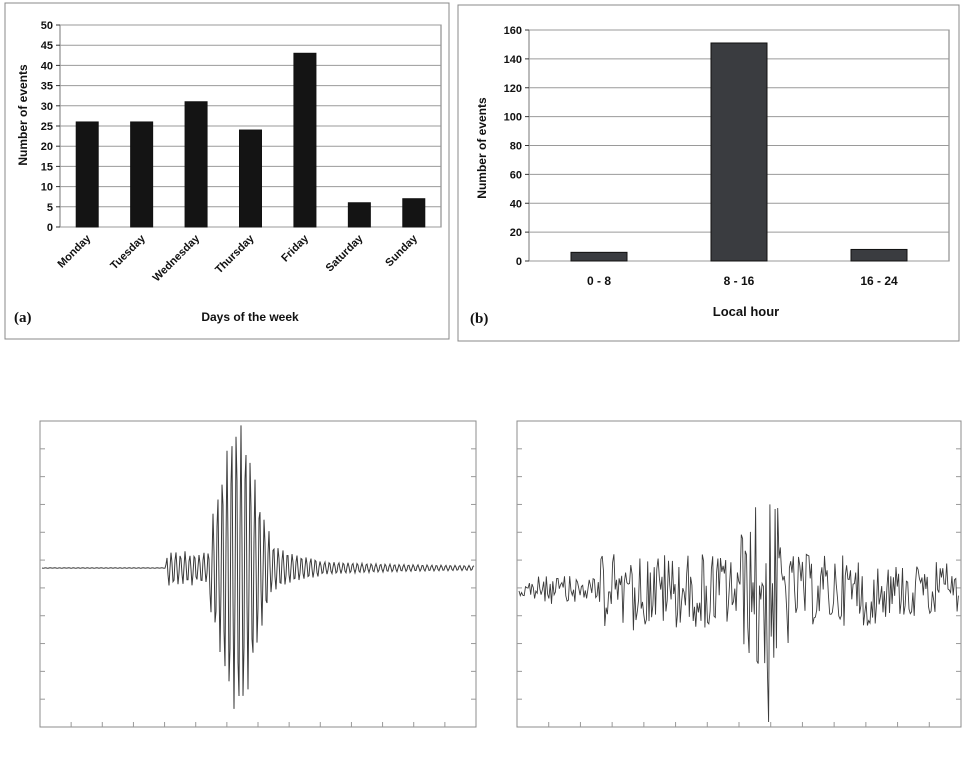 Image resolution: width=965 pixels, height=769 pixels. Describe the element at coordinates (746, 311) in the screenshot. I see `chart-b-x-axis-title: Local hour` at that location.